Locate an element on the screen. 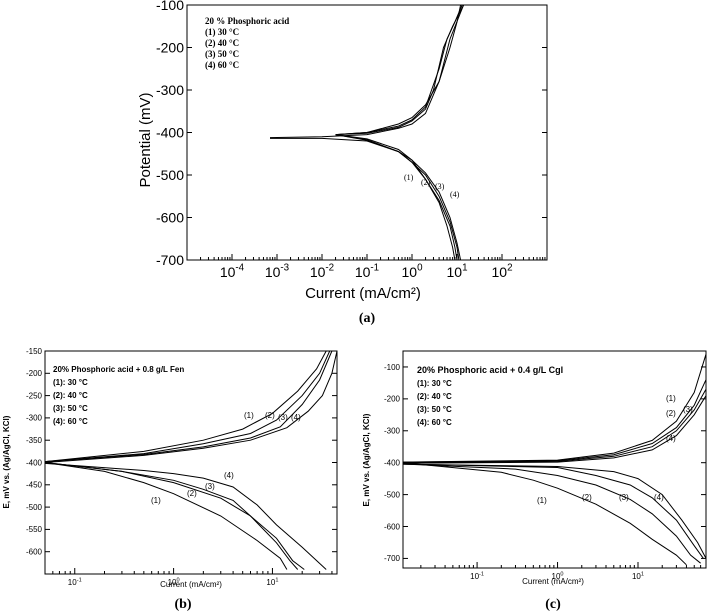 The image size is (708, 613). legend-entry: (3) 50 °C is located at coordinates (222, 54).